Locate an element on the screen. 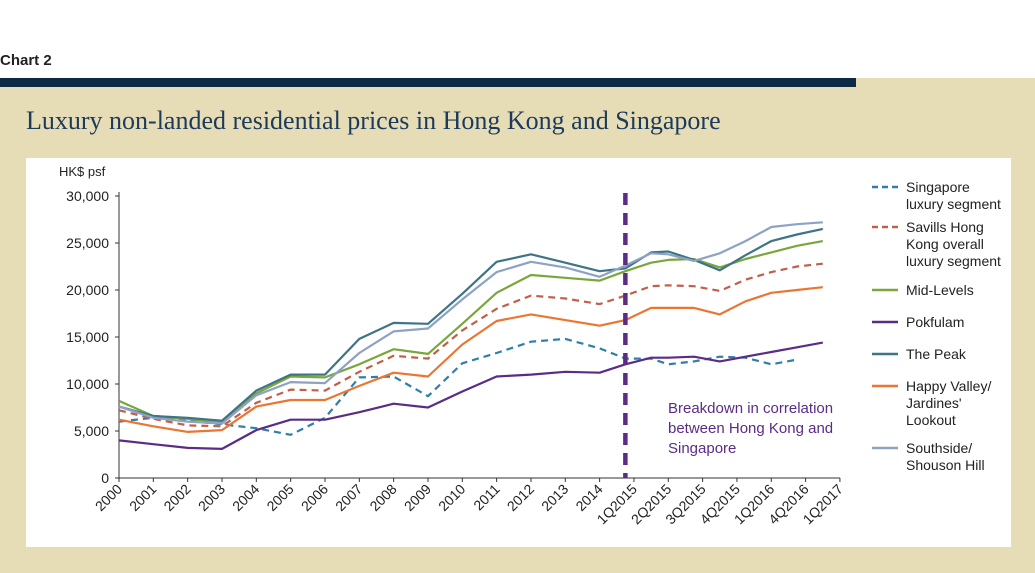  x-tick-label: 2000 is located at coordinates (108, 497).